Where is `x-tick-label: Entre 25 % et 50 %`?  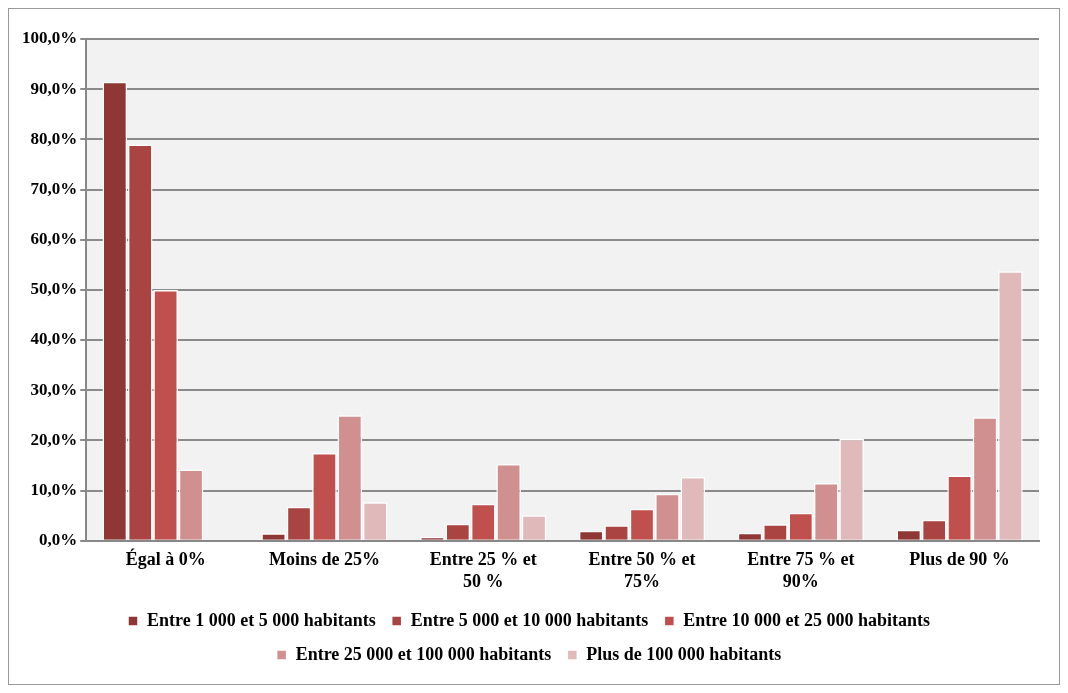
x-tick-label: Entre 25 % et 50 % is located at coordinates (483, 570).